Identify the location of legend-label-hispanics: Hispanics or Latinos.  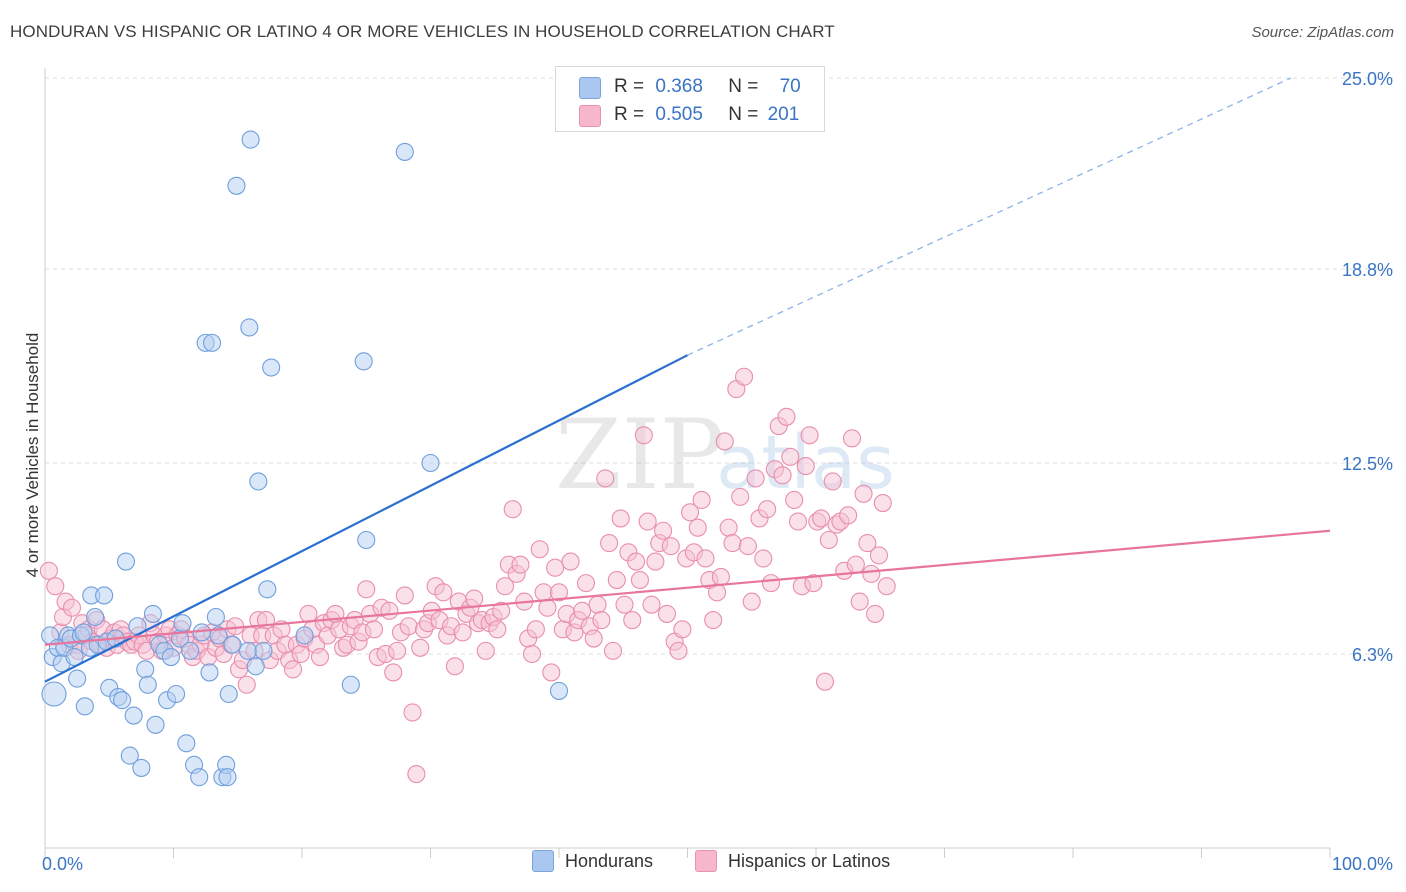
(809, 860).